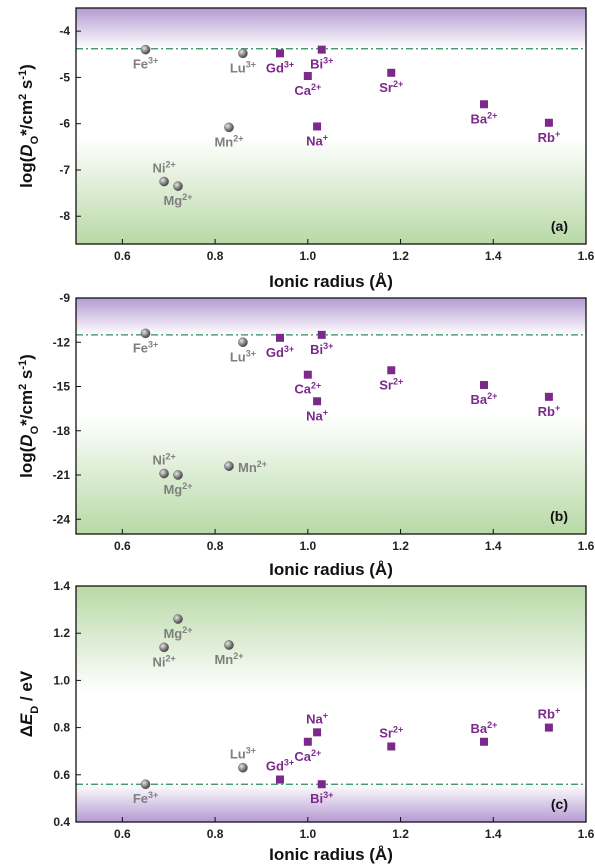 Image resolution: width=595 pixels, height=864 pixels. Describe the element at coordinates (61, 586) in the screenshot. I see `y-tick-label: 1.4` at that location.